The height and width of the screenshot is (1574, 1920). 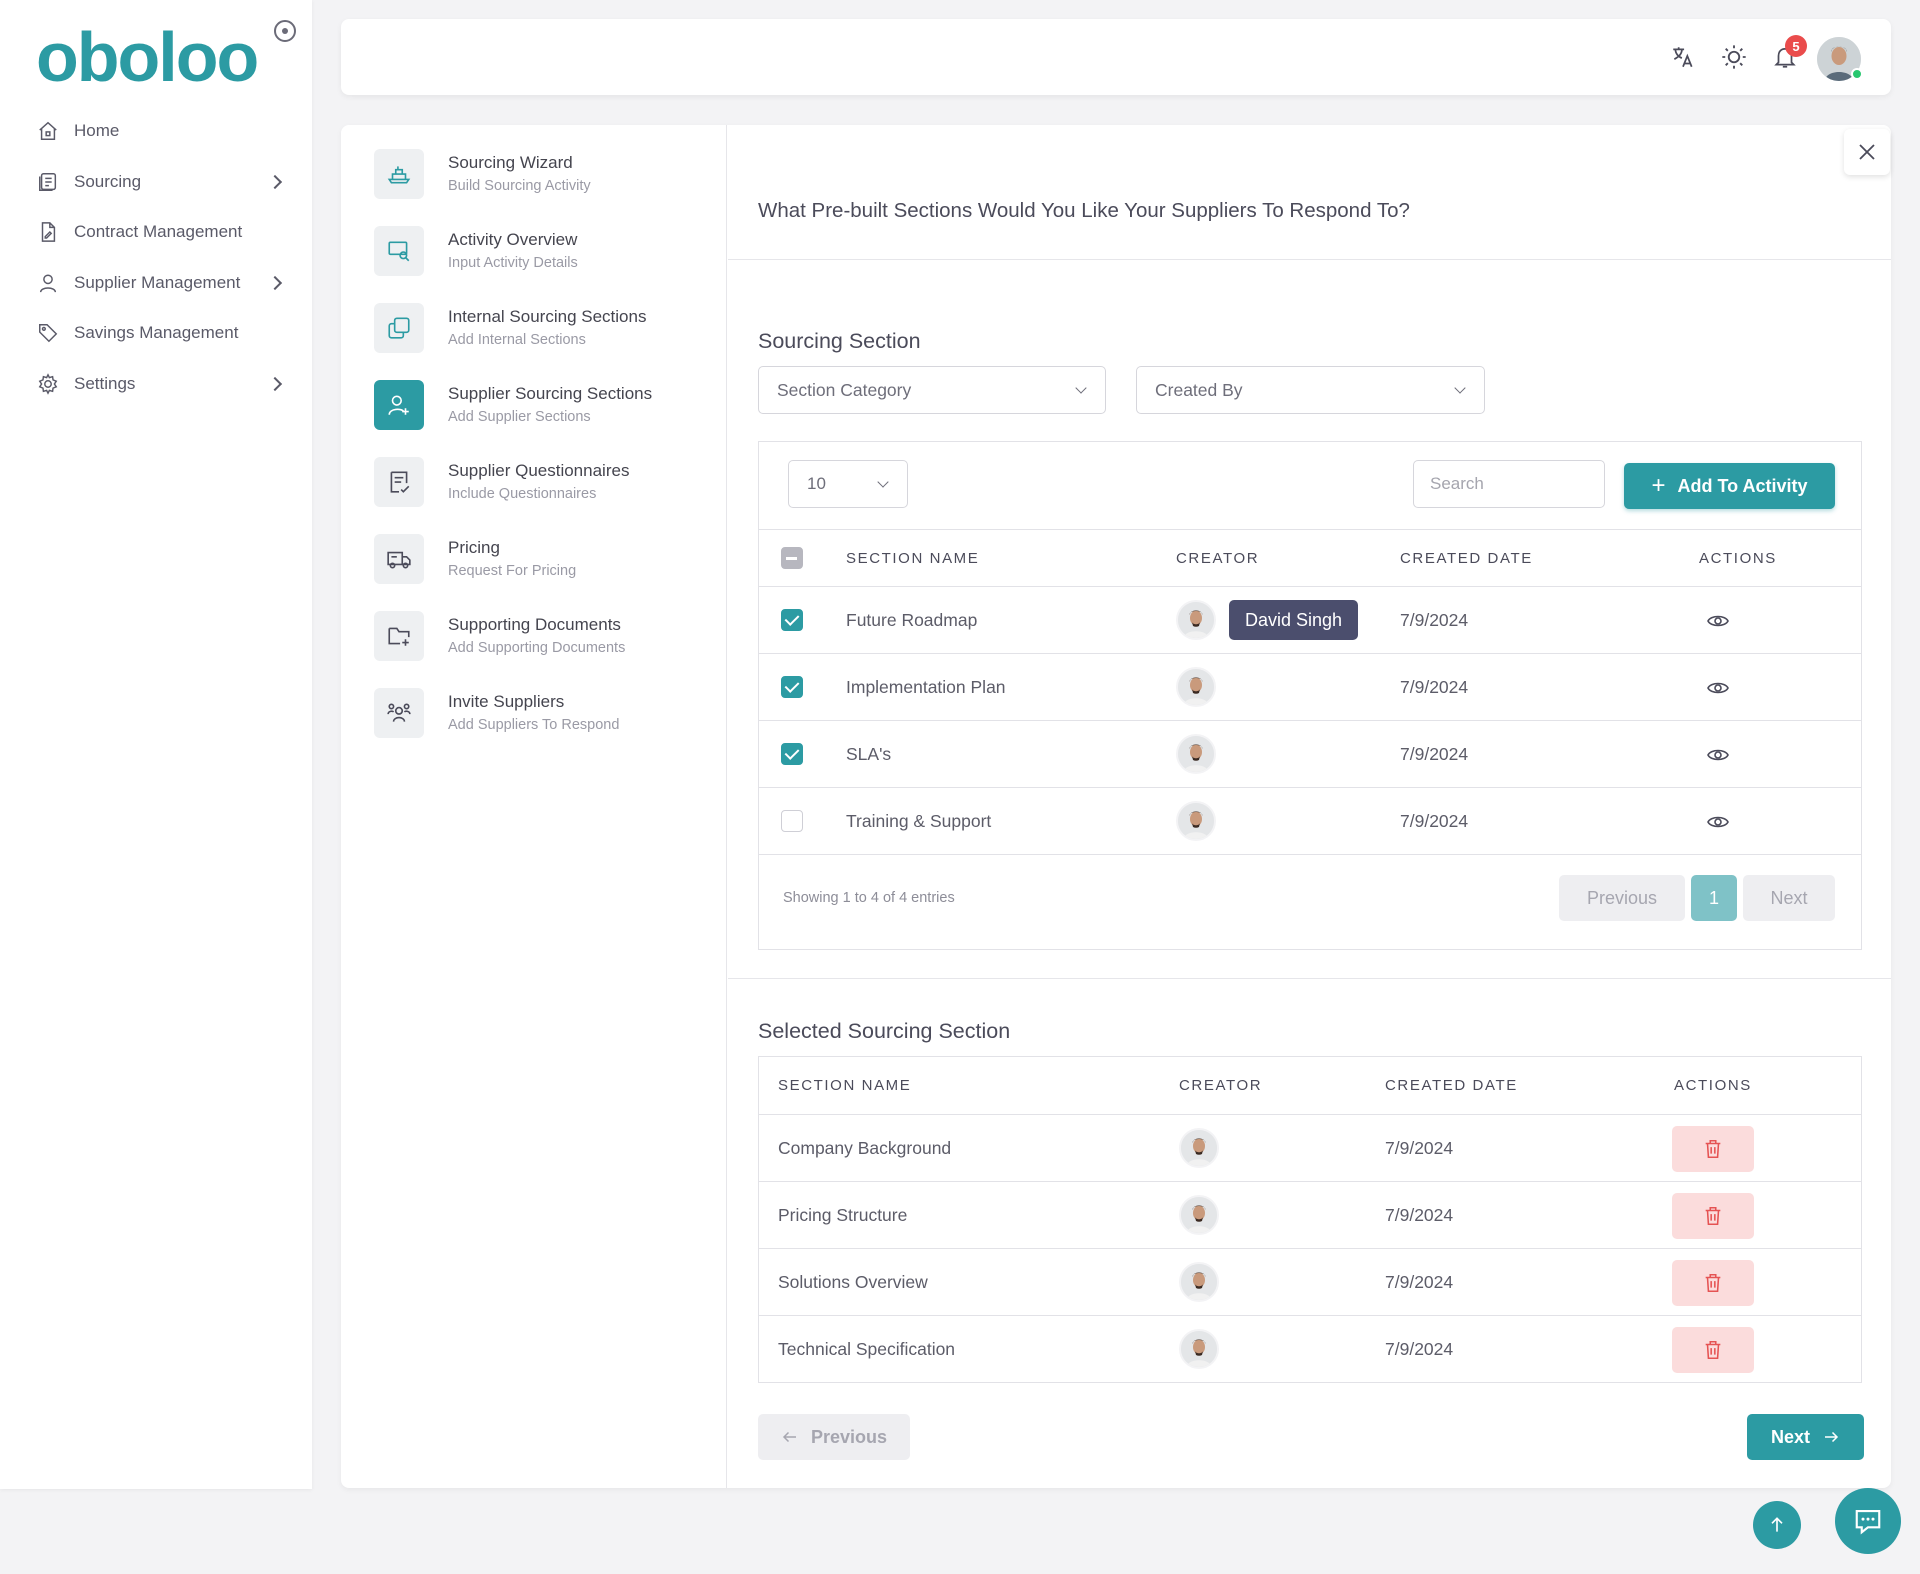 I want to click on add-button-label: Add To Activity, so click(x=1742, y=485).